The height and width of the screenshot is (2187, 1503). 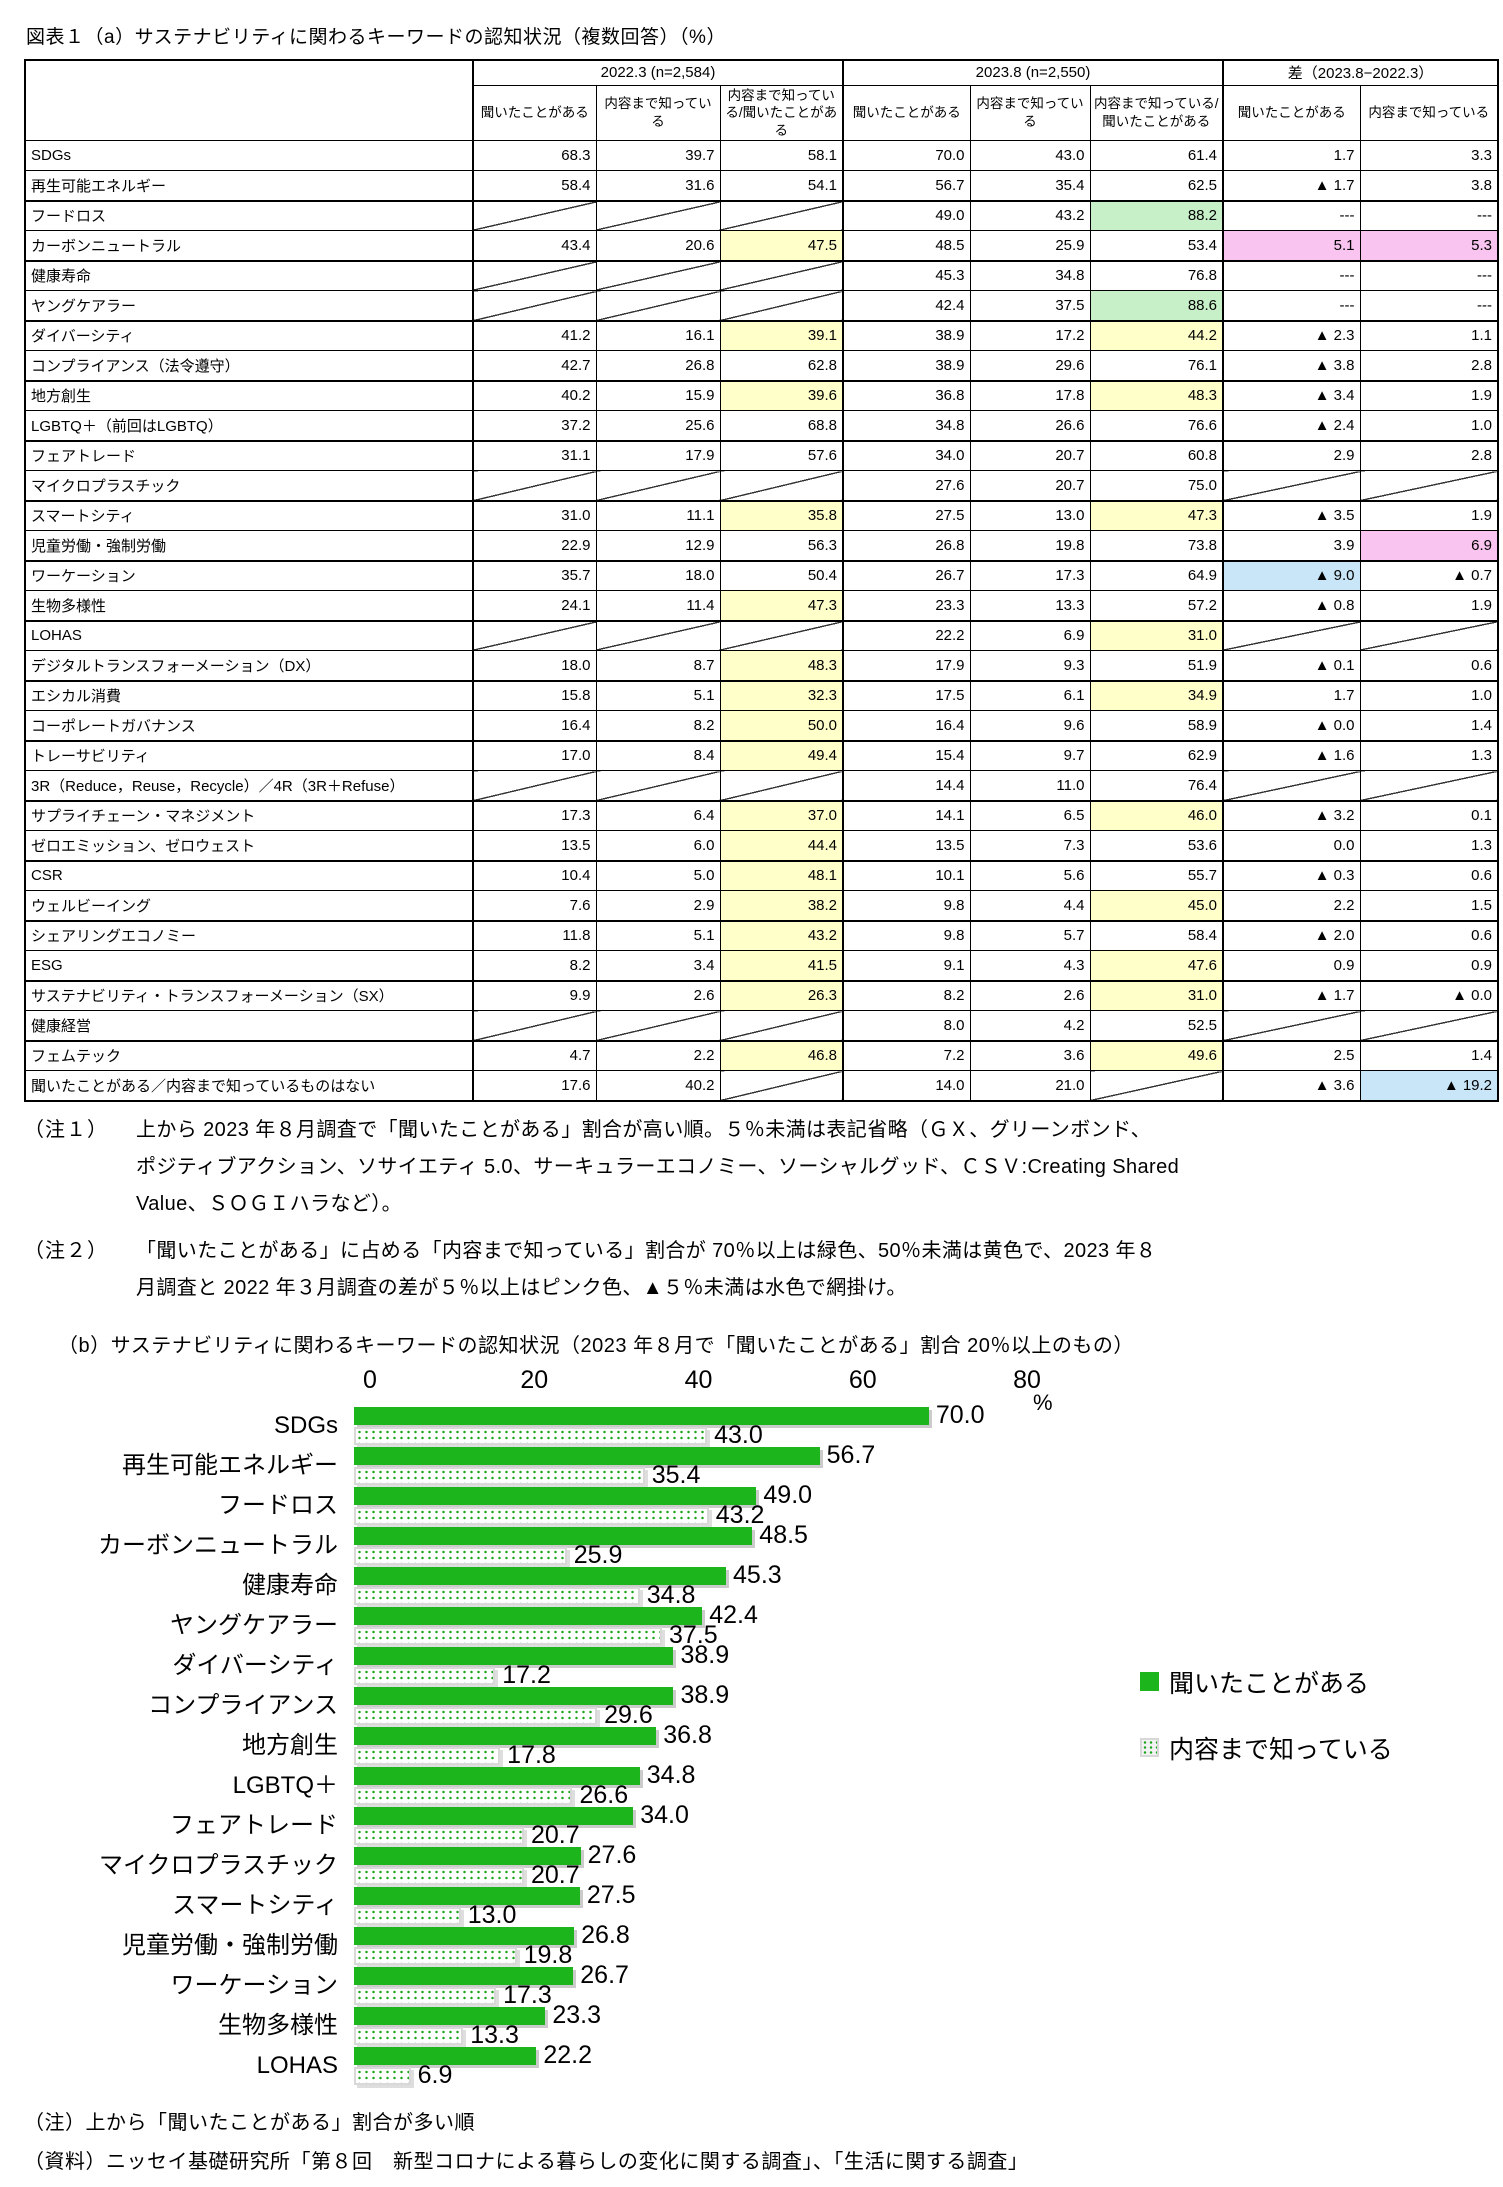 What do you see at coordinates (1156, 276) in the screenshot?
I see `value-cell: 76.8` at bounding box center [1156, 276].